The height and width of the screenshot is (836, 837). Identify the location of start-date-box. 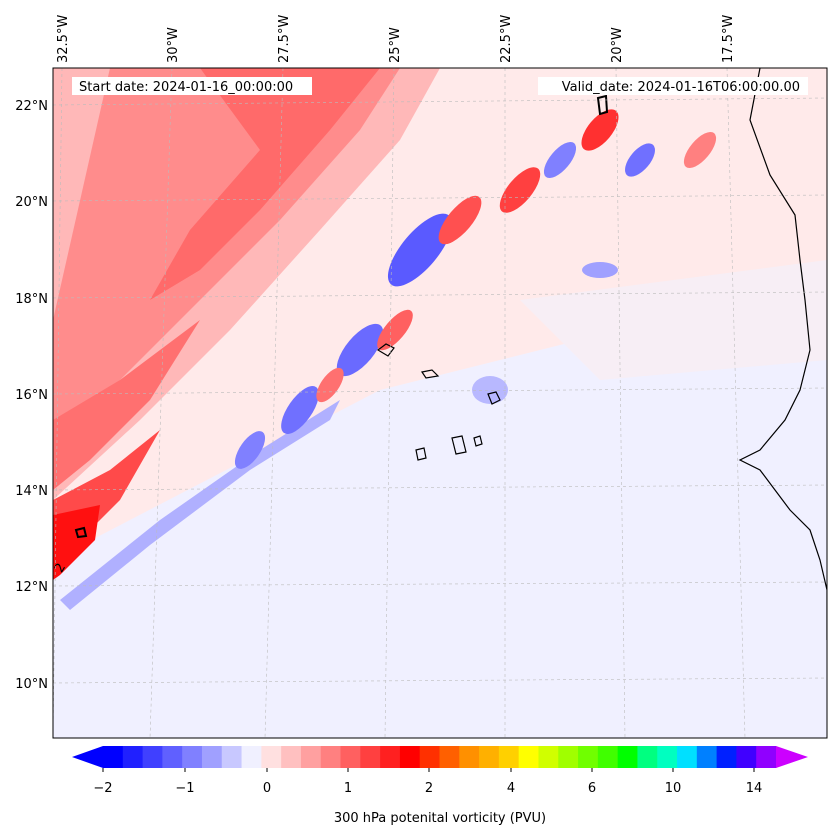
(192, 86).